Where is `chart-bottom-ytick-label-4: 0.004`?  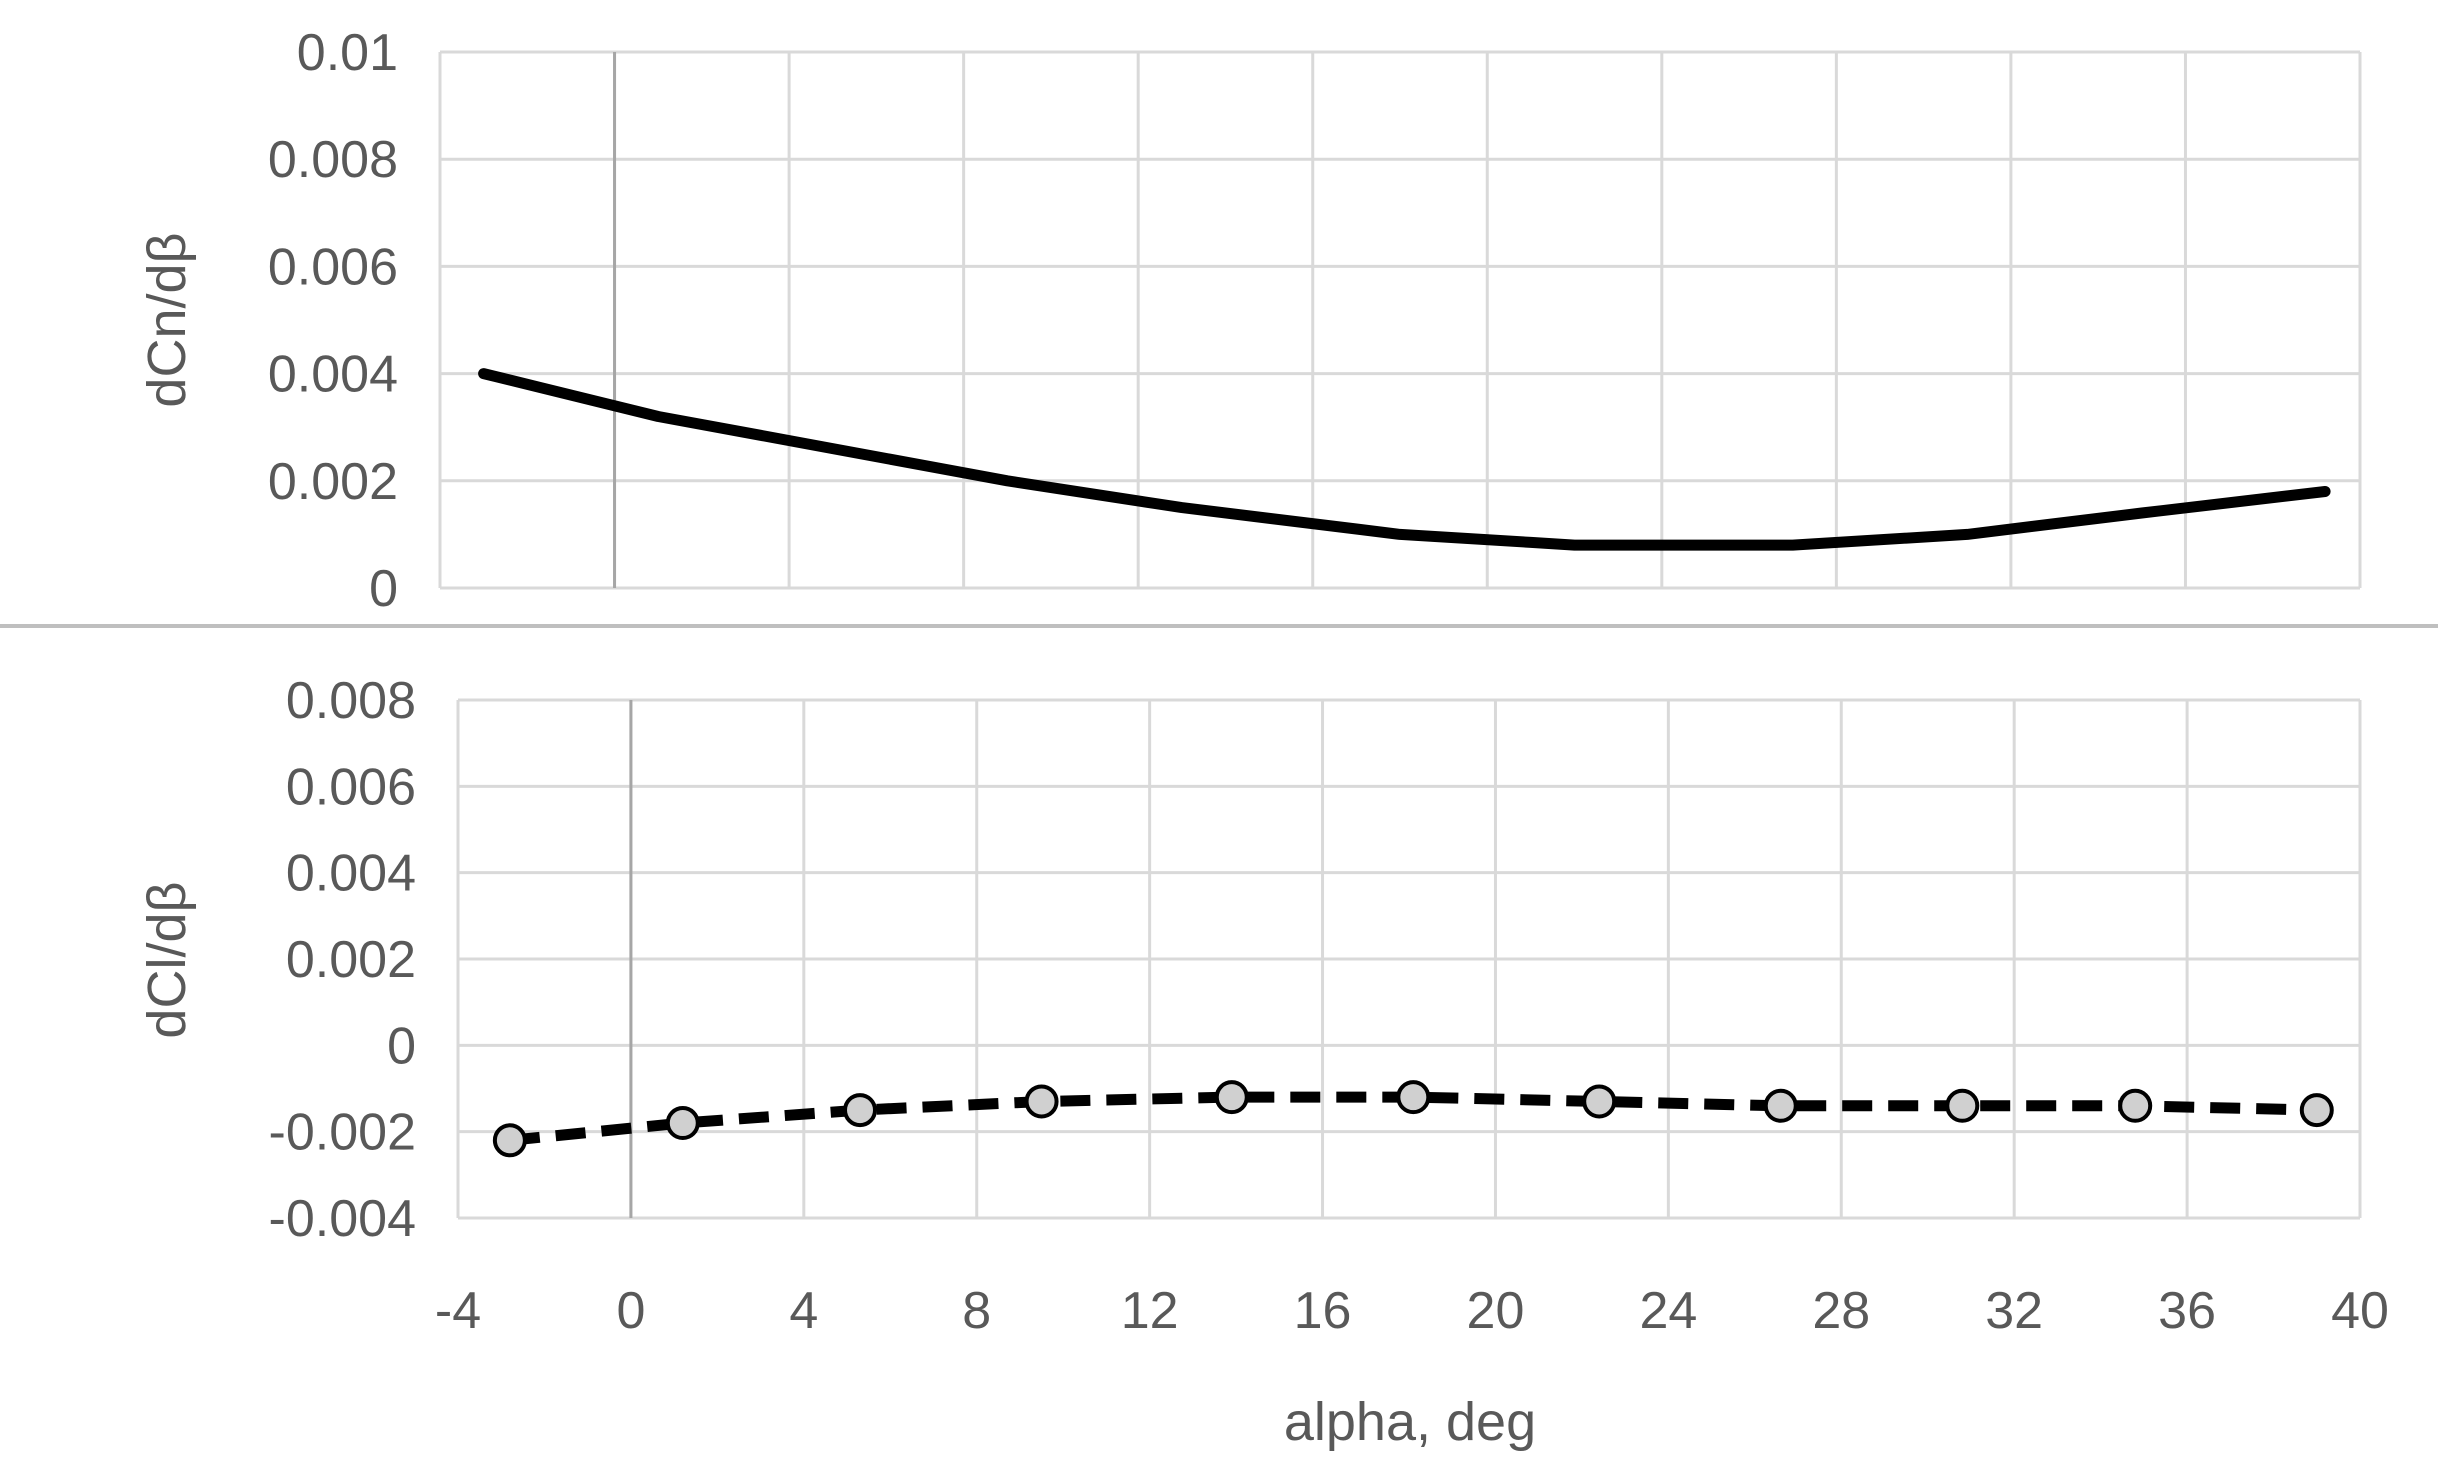
chart-bottom-ytick-label-4: 0.004 is located at coordinates (351, 874).